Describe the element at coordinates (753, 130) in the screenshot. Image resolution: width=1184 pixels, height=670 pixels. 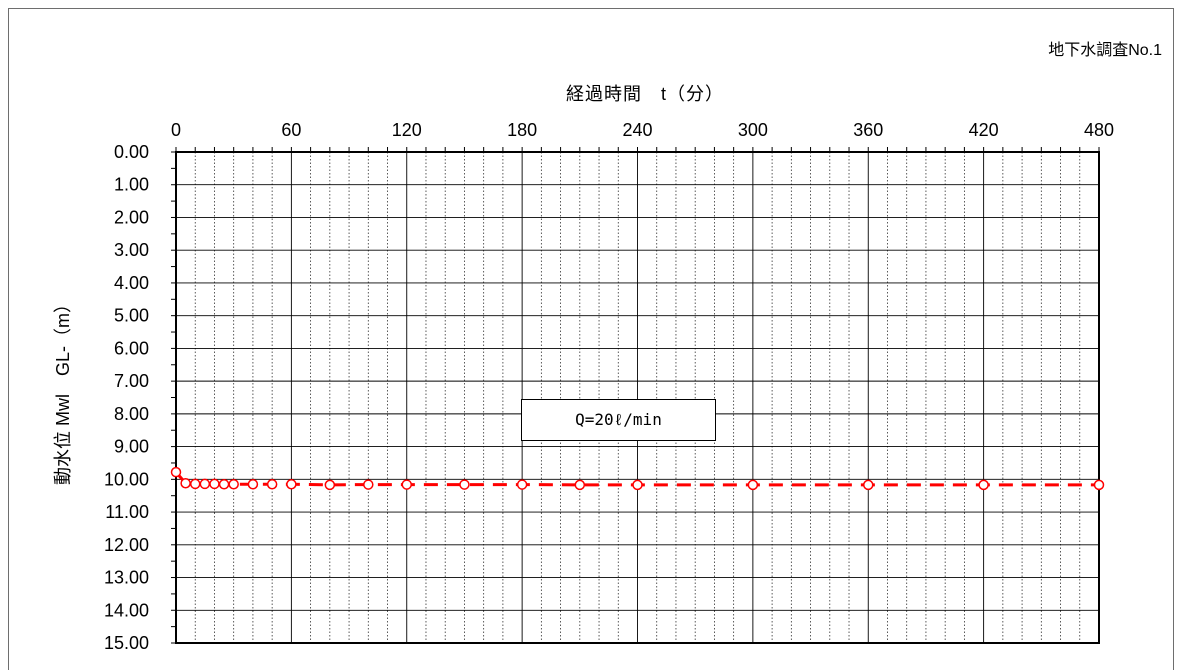
I see `x-tick-label: 300` at that location.